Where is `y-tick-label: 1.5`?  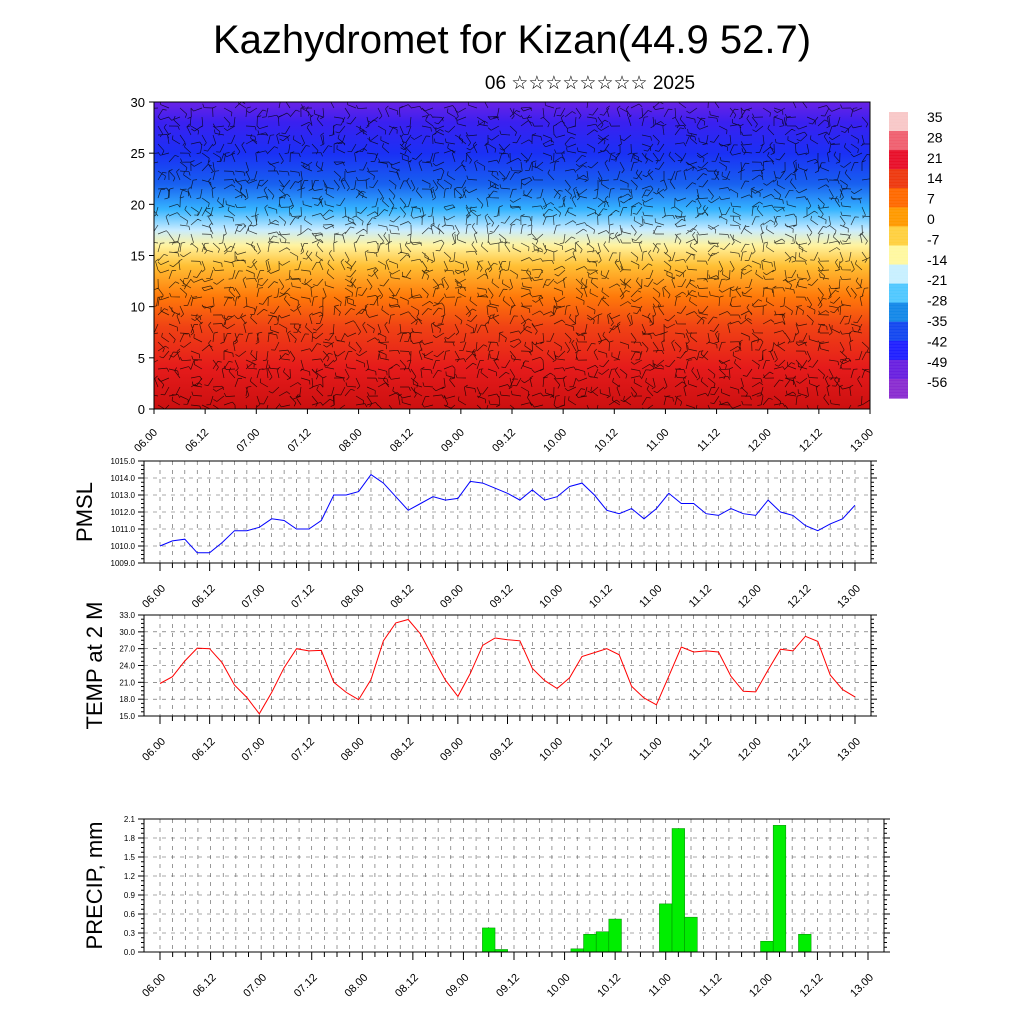
y-tick-label: 1.5 is located at coordinates (130, 857).